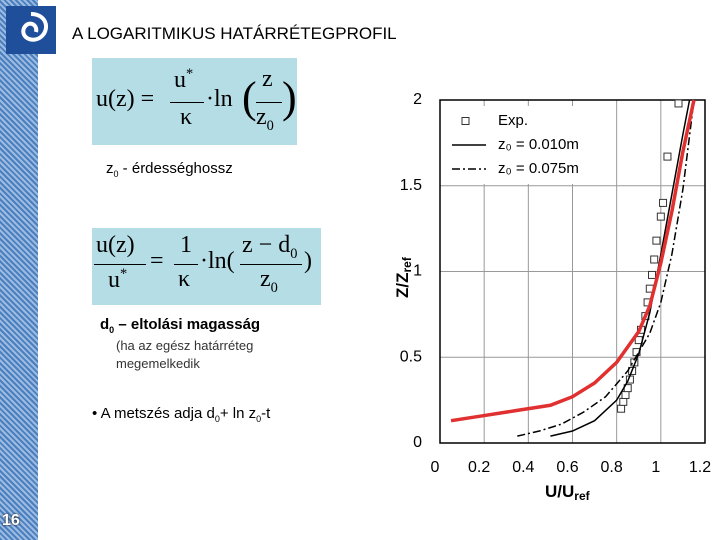 This screenshot has width=720, height=540. Describe the element at coordinates (249, 97) in the screenshot. I see `formula-text: (` at that location.